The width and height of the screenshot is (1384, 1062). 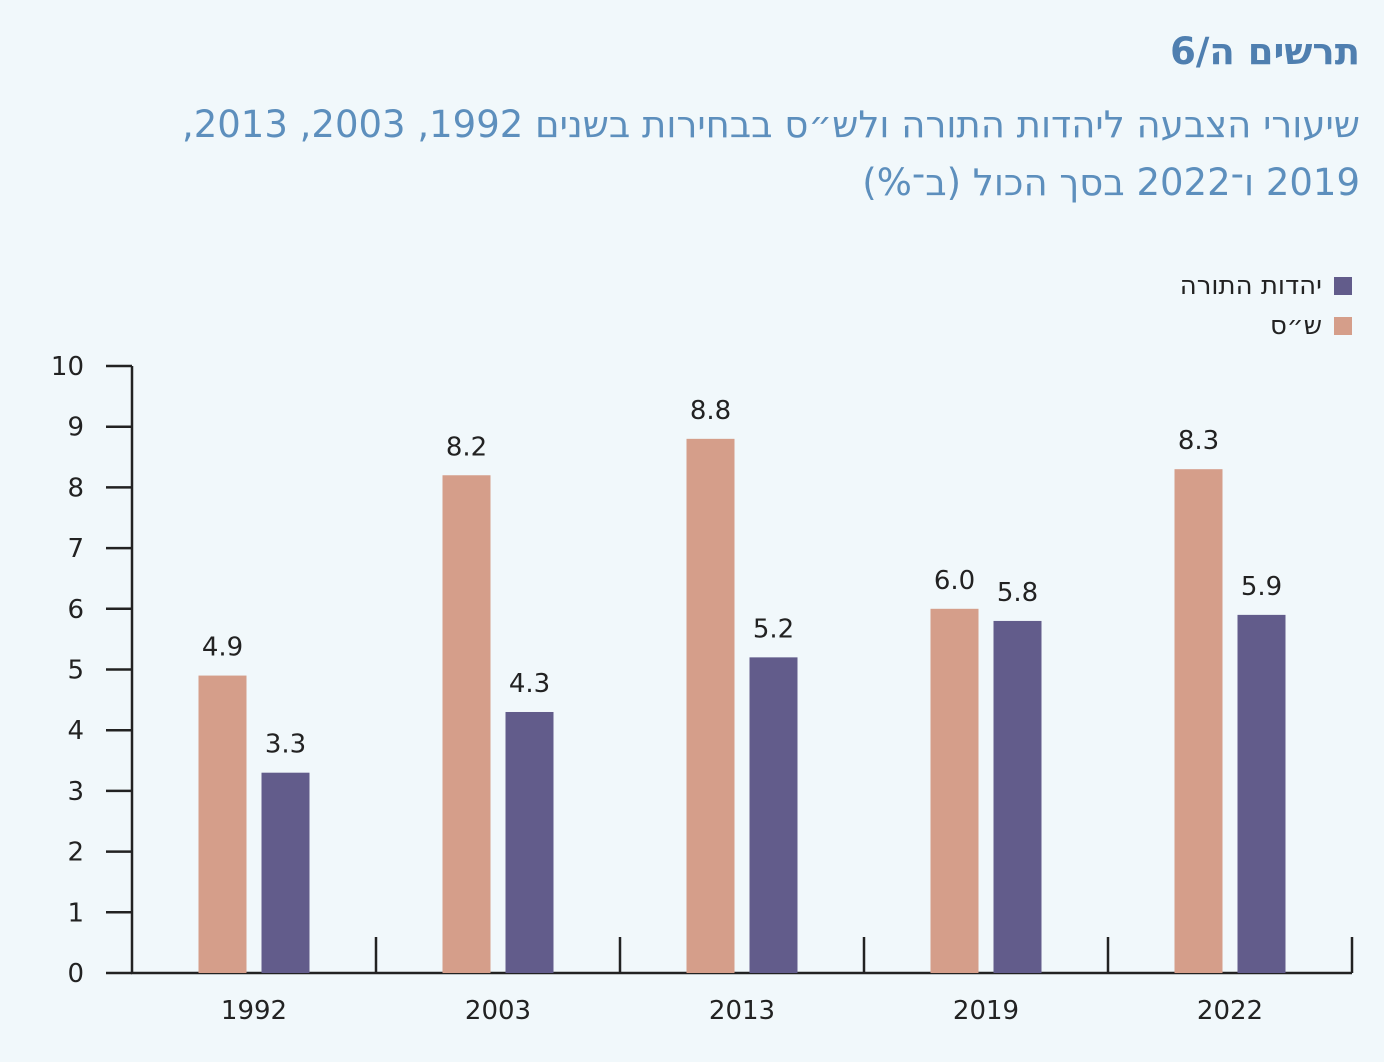 What do you see at coordinates (529, 684) in the screenshot?
I see `data-label-utj-2003: 4.3` at bounding box center [529, 684].